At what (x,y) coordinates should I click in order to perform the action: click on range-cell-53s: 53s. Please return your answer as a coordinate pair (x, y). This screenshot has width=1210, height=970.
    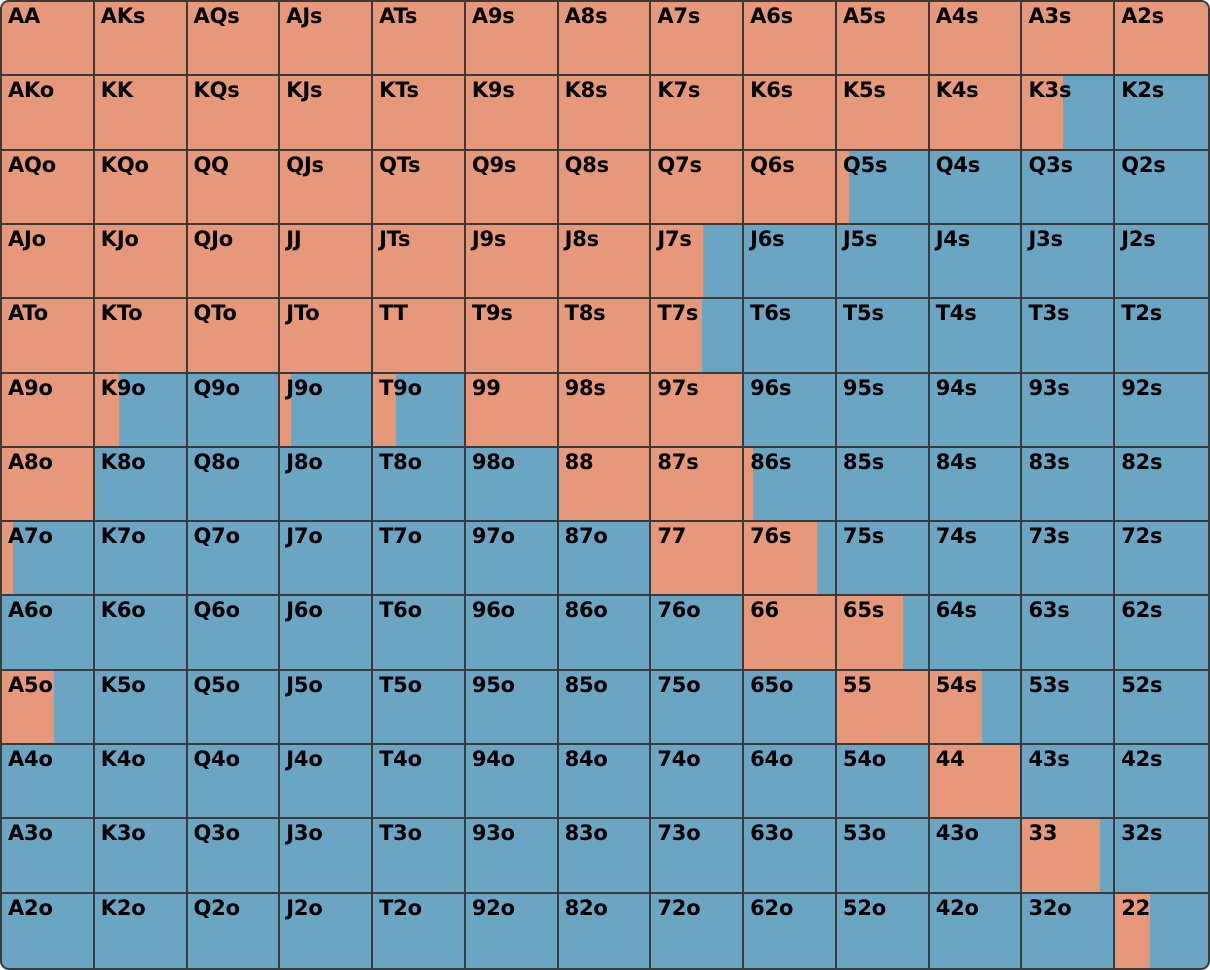
    Looking at the image, I should click on (1069, 708).